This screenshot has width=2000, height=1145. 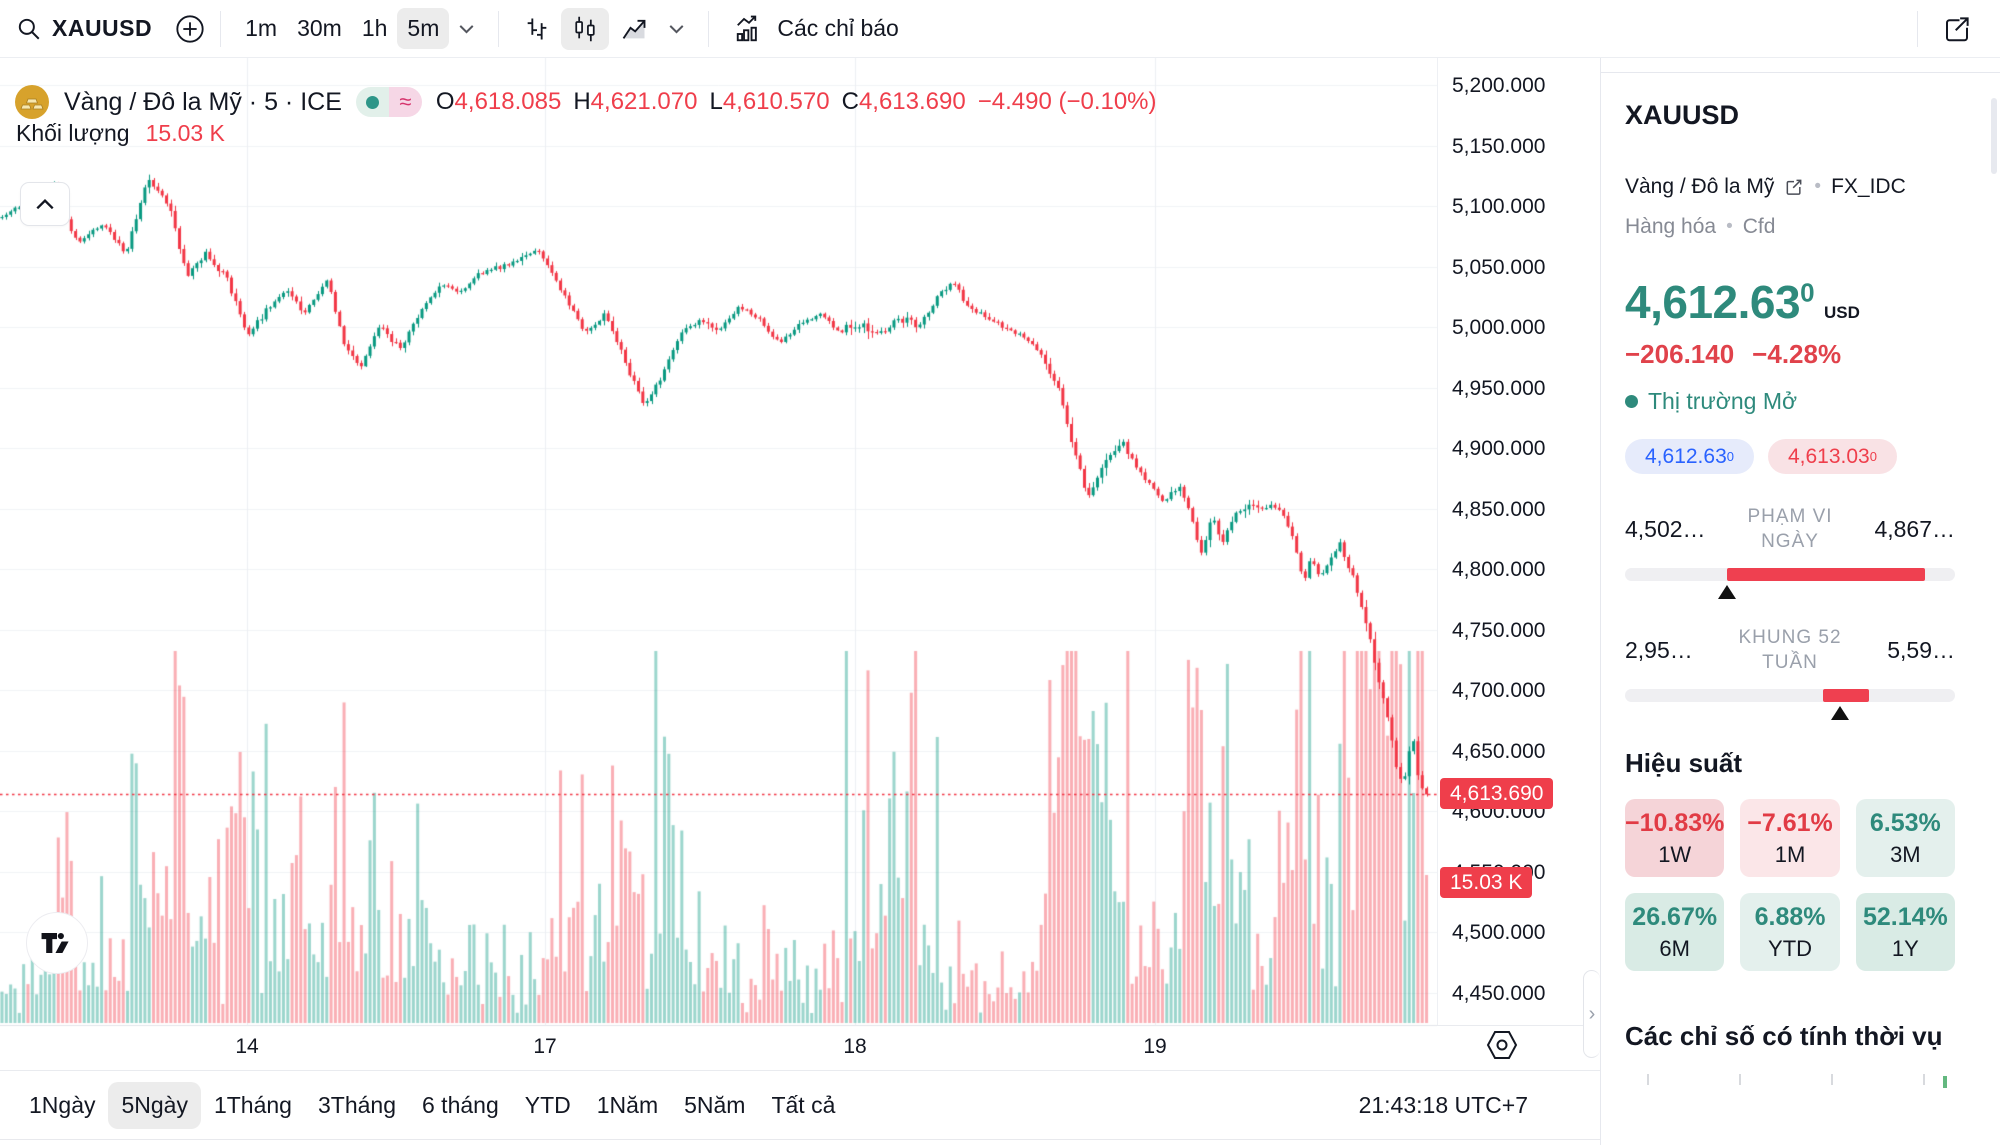 I want to click on time-tick: 14, so click(x=247, y=1046).